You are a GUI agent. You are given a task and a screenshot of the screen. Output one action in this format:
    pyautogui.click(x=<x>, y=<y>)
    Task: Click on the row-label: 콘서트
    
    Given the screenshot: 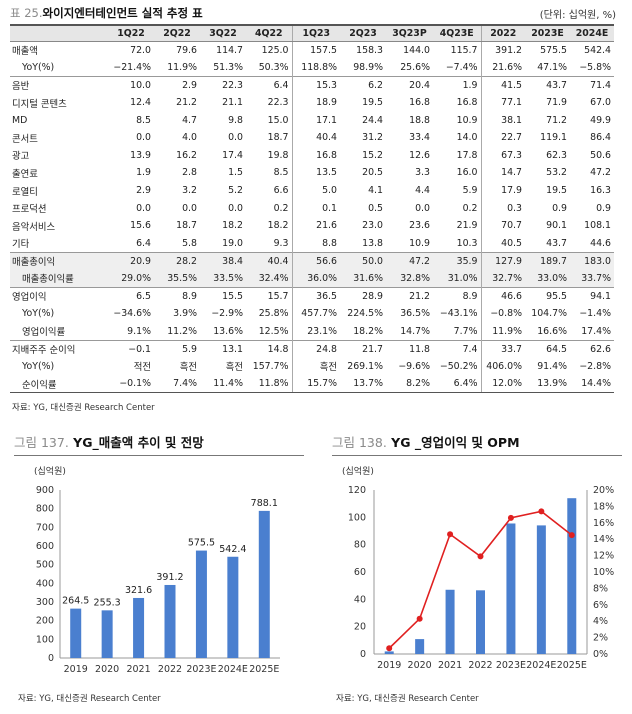 What is the action you would take?
    pyautogui.click(x=25, y=139)
    